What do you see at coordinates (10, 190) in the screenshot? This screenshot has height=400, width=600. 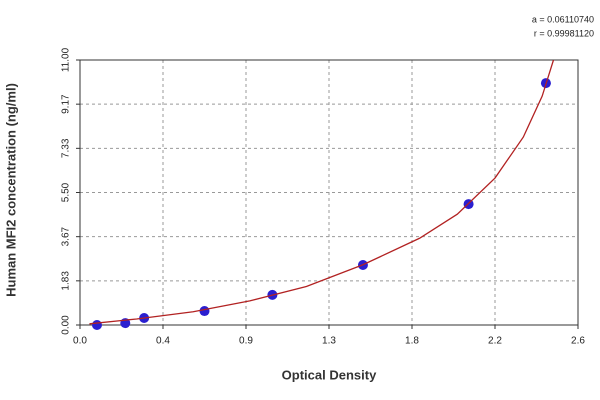 I see `y-axis-title: Human MFI2 concentration (ng/ml)` at bounding box center [10, 190].